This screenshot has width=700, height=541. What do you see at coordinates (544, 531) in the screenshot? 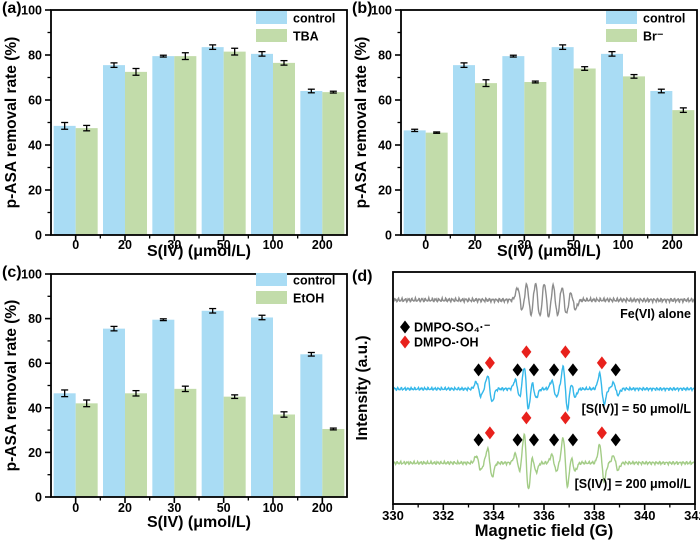
I see `svg-text: Magnetic field (G)` at bounding box center [544, 531].